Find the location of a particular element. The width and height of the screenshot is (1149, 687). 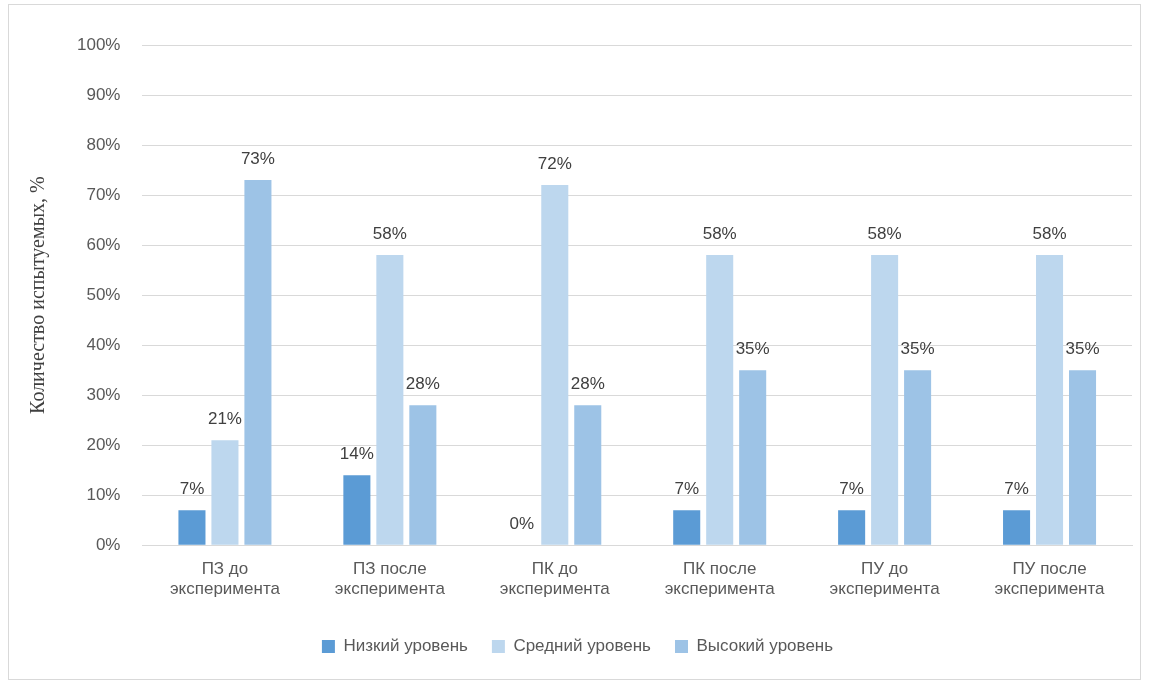

text: 0% is located at coordinates (522, 524).